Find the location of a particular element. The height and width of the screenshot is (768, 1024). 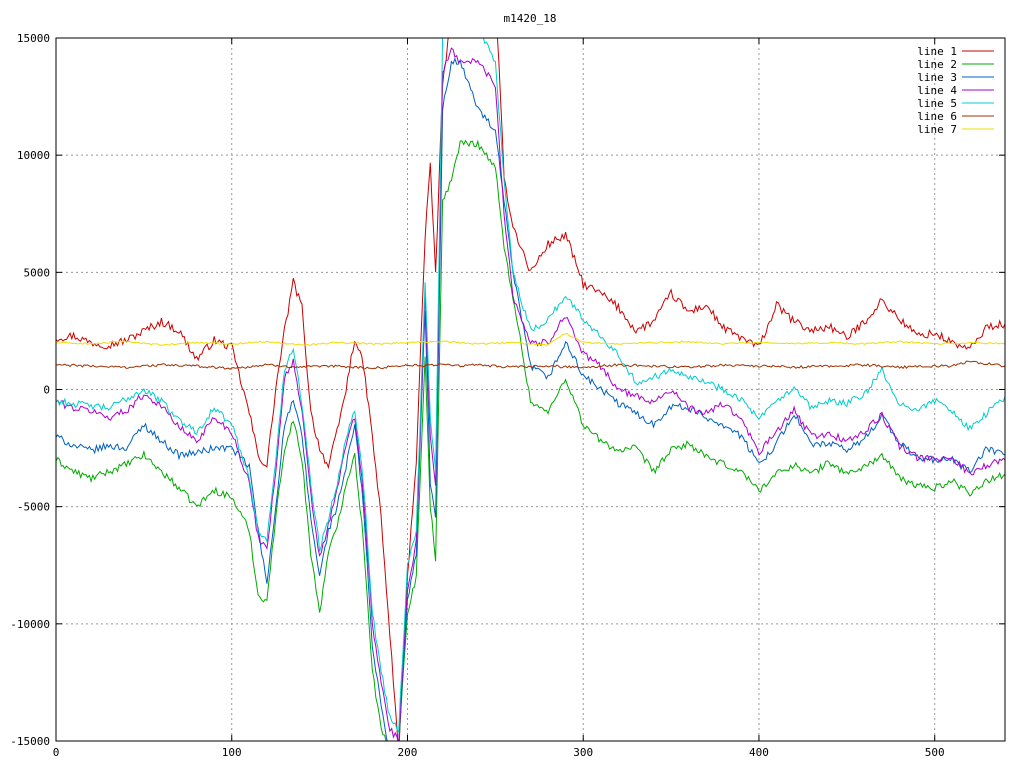

legend-label-3: line 3 is located at coordinates (937, 77).